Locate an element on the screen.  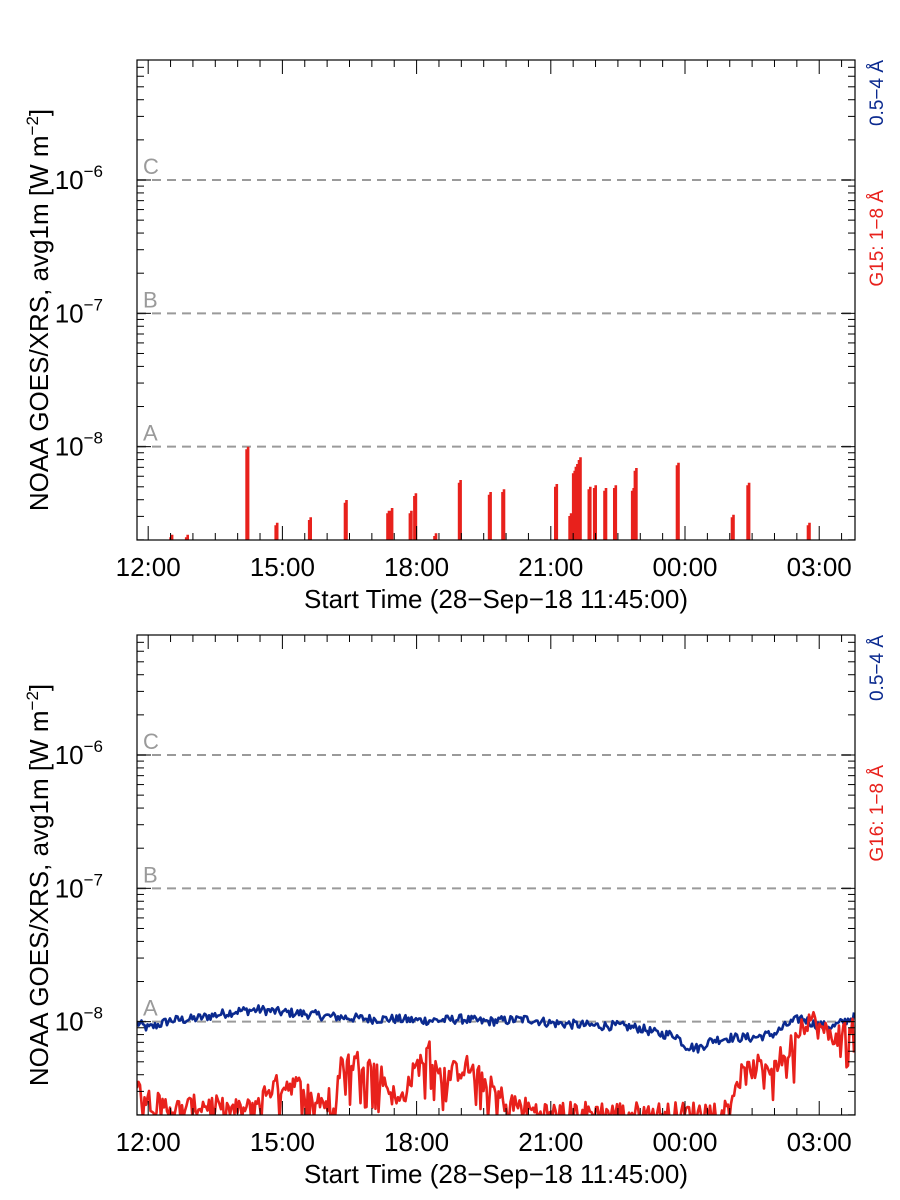
right-label-1-8: G15: 1−8 Å is located at coordinates (877, 238).